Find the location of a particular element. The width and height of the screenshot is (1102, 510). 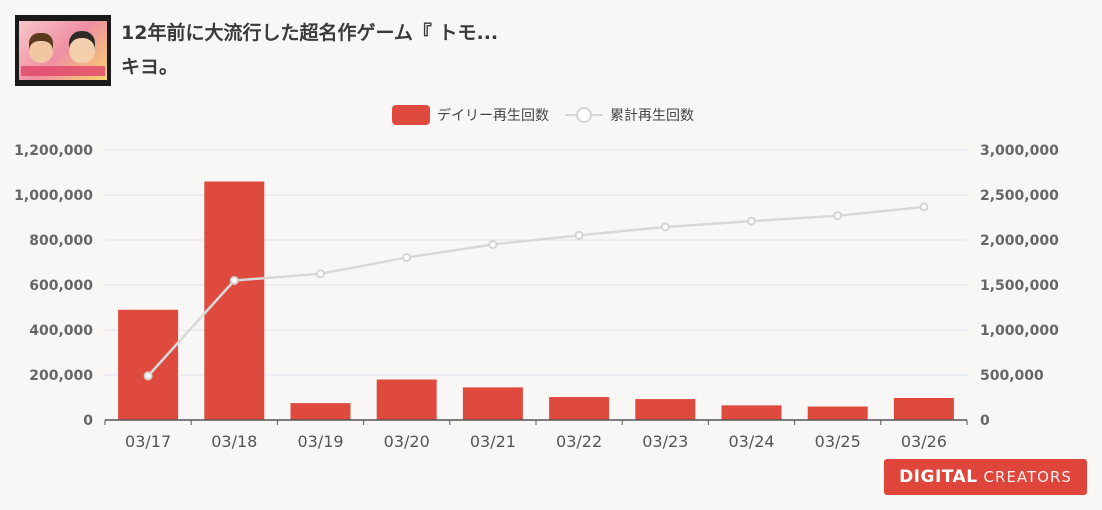

thumbnail-banner is located at coordinates (63, 71).